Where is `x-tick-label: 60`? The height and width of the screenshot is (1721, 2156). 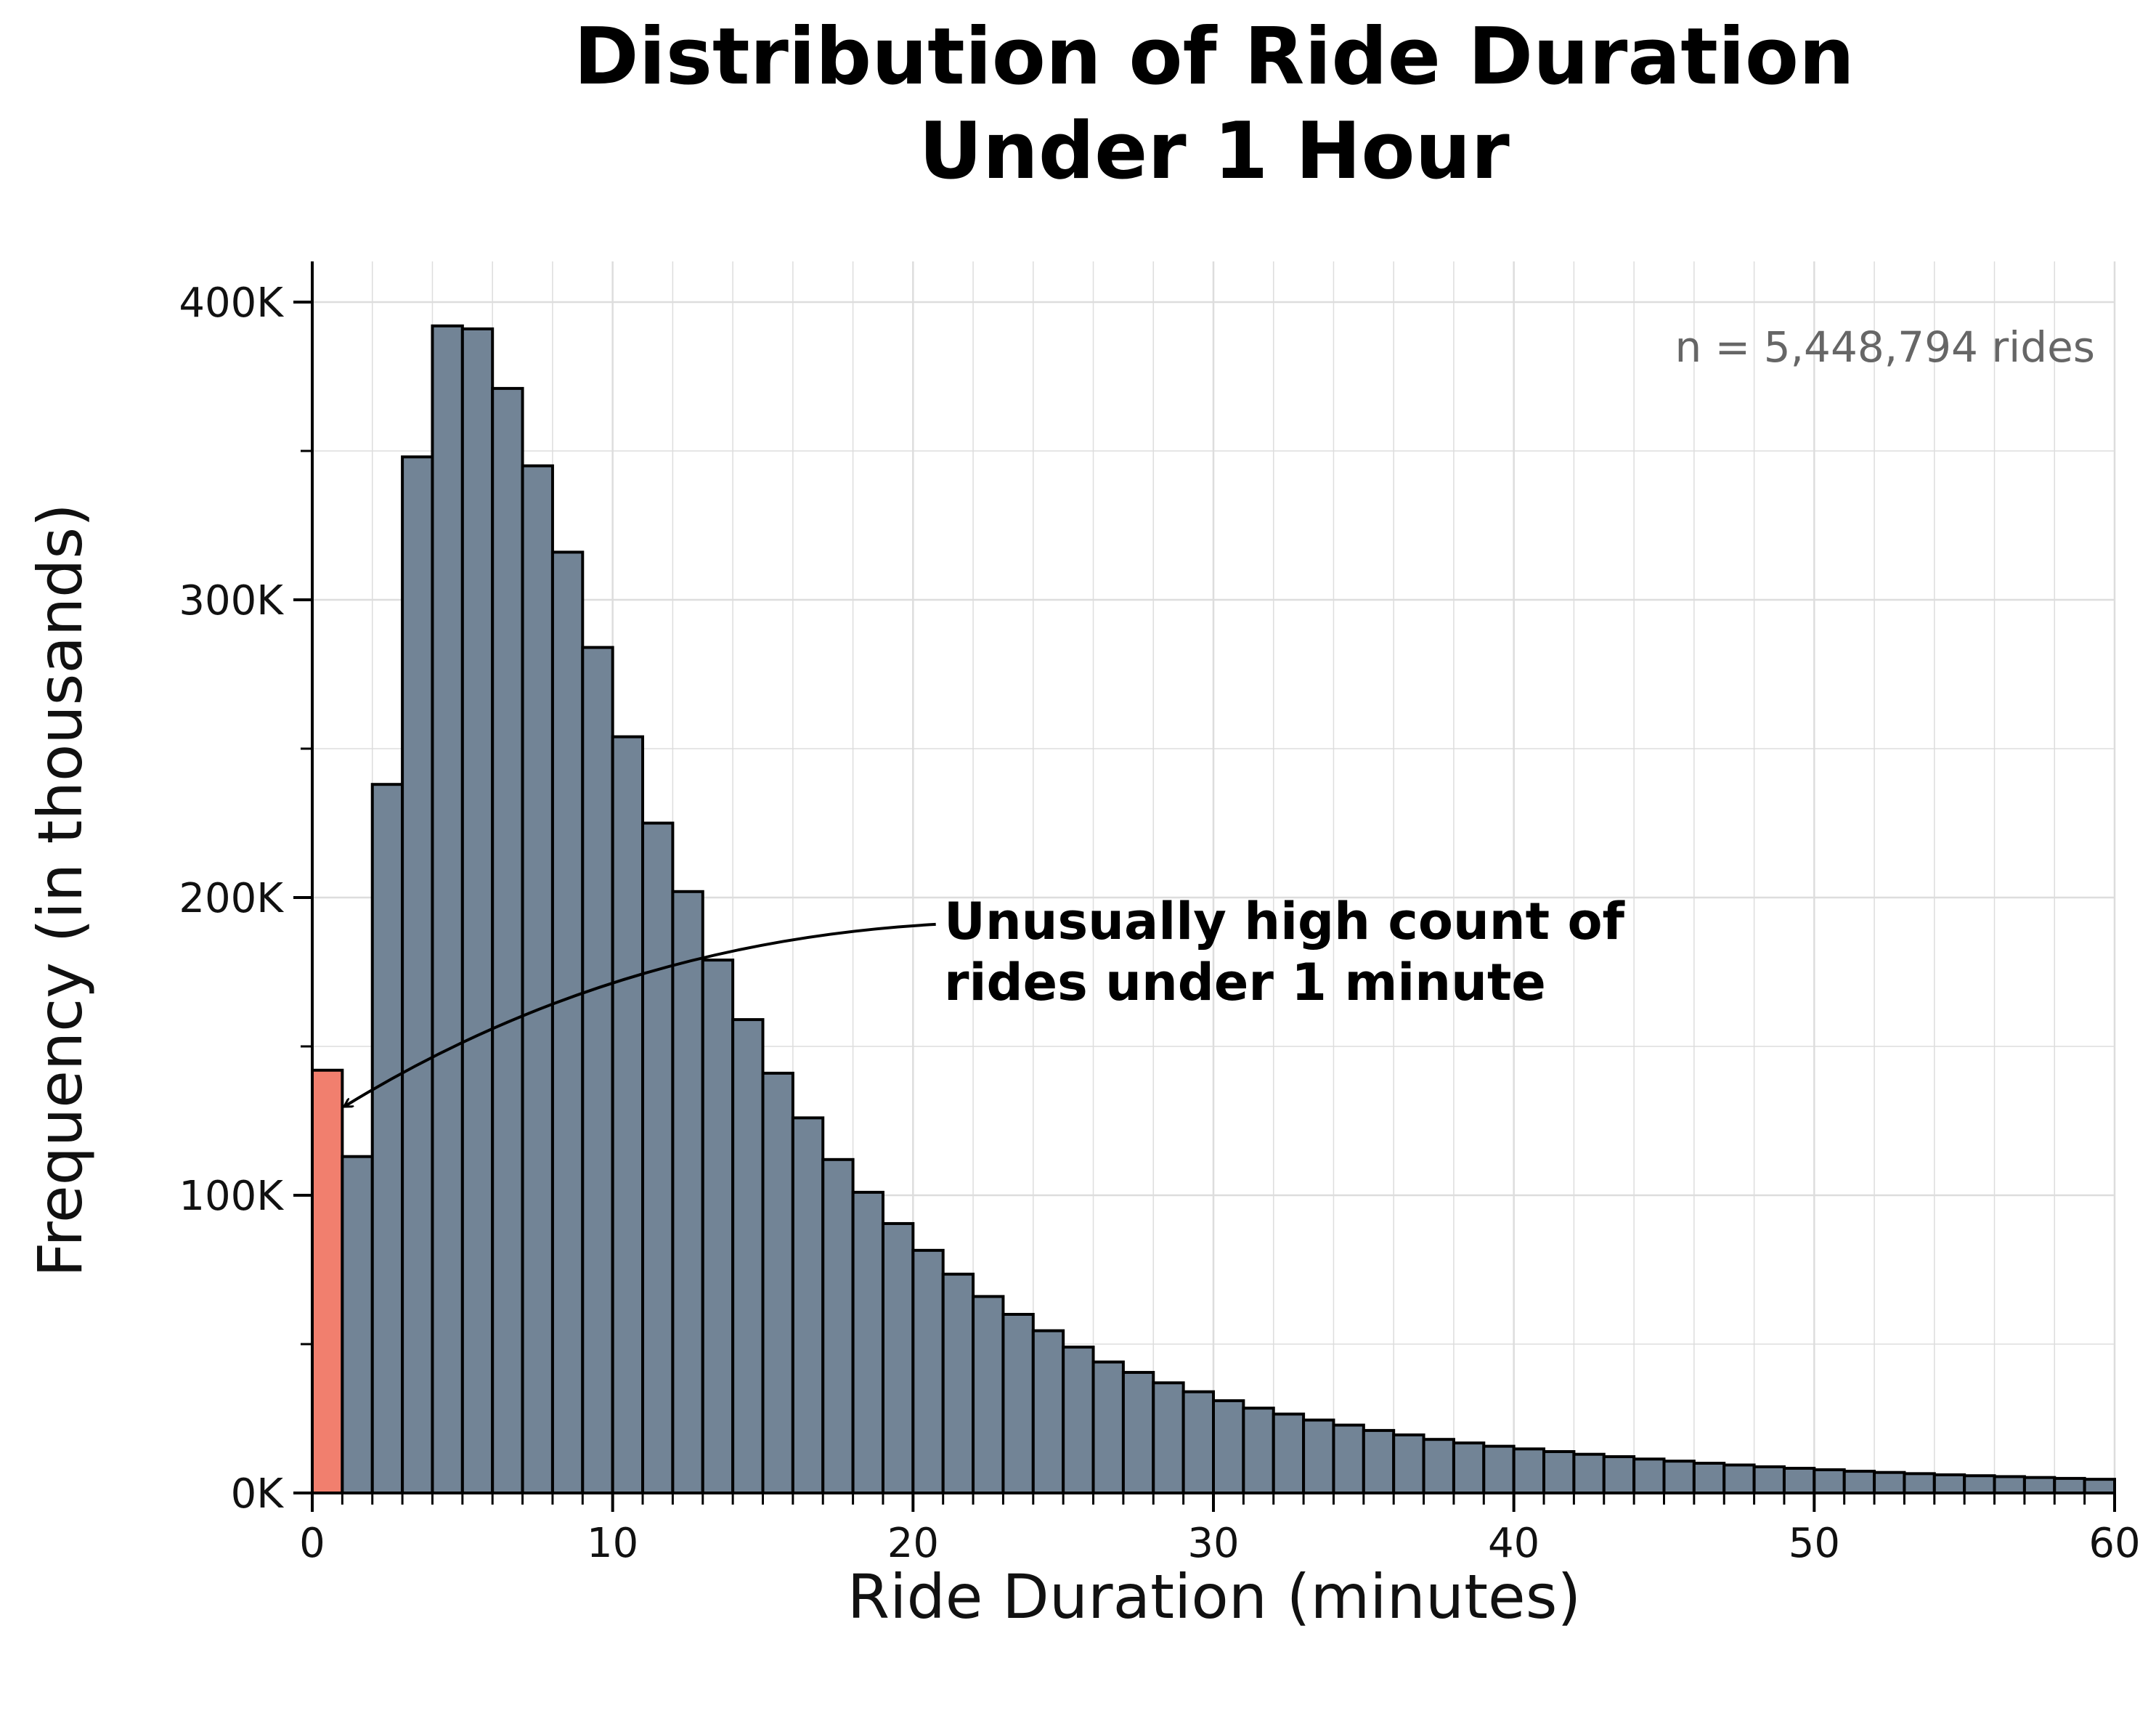
x-tick-label: 60 is located at coordinates (2114, 1543).